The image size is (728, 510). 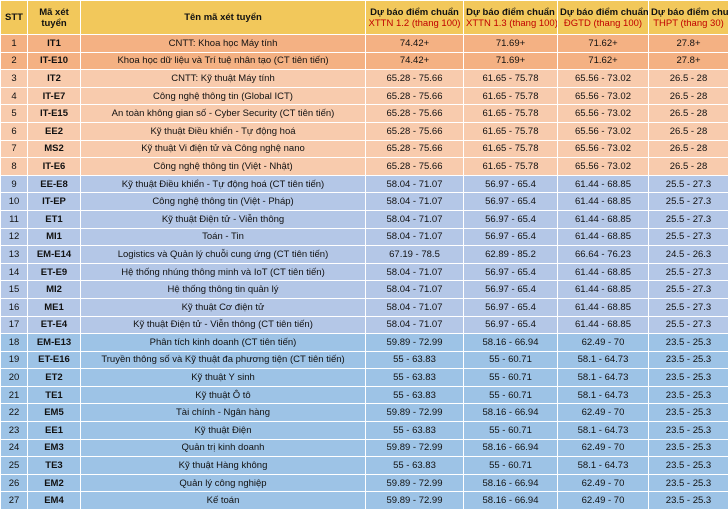 I want to click on cell-name: Kỹ thuật Y sinh, so click(x=223, y=378).